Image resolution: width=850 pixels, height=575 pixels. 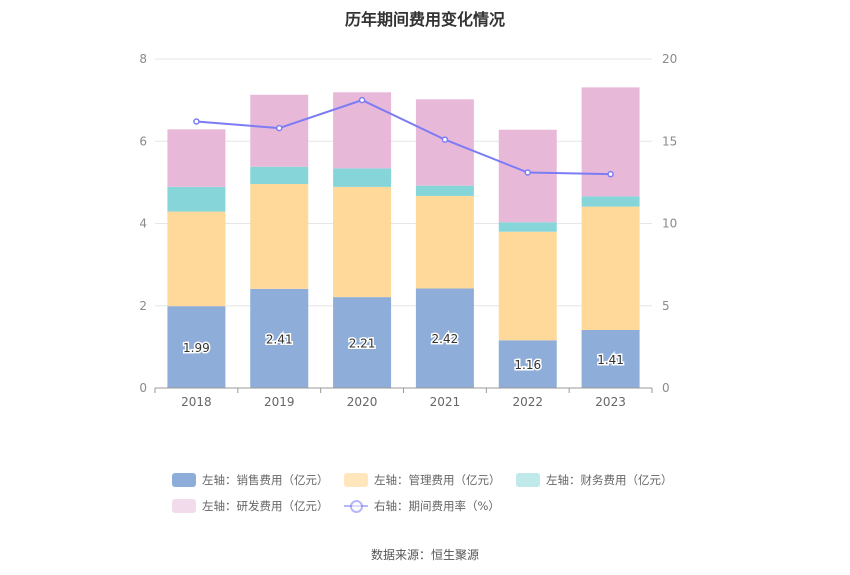 I want to click on bar-value-label: 2.41, so click(x=279, y=339).